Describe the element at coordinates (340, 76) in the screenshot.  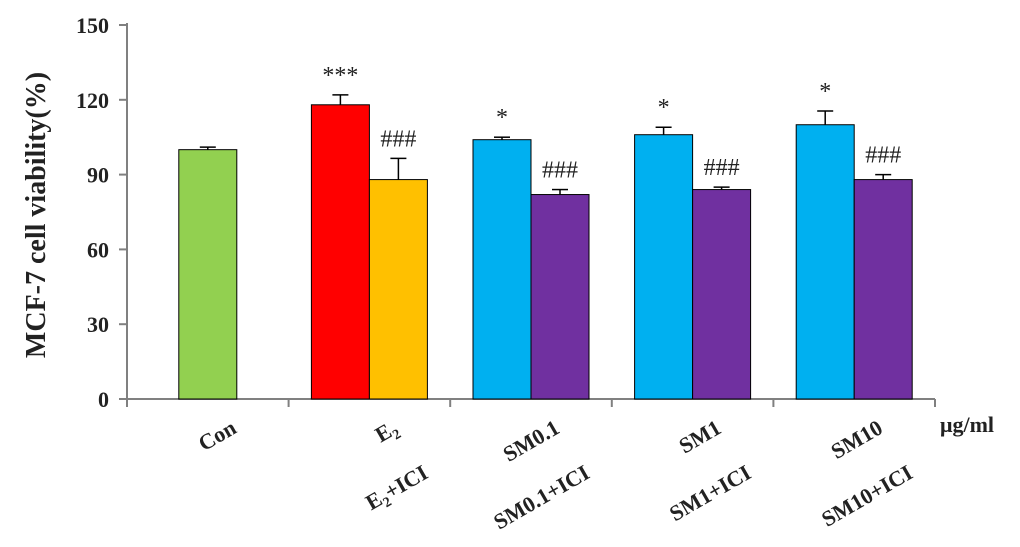
I see `significance-label: ***` at that location.